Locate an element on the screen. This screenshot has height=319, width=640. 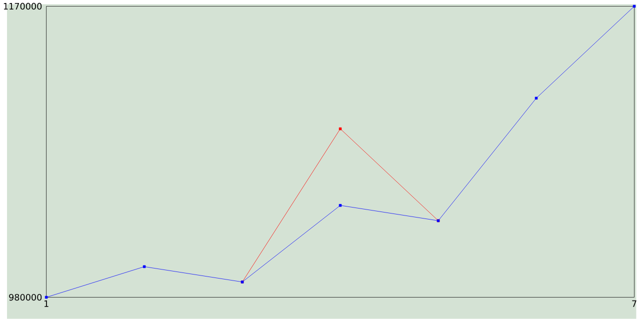
x-tick-label: 7 is located at coordinates (634, 303).